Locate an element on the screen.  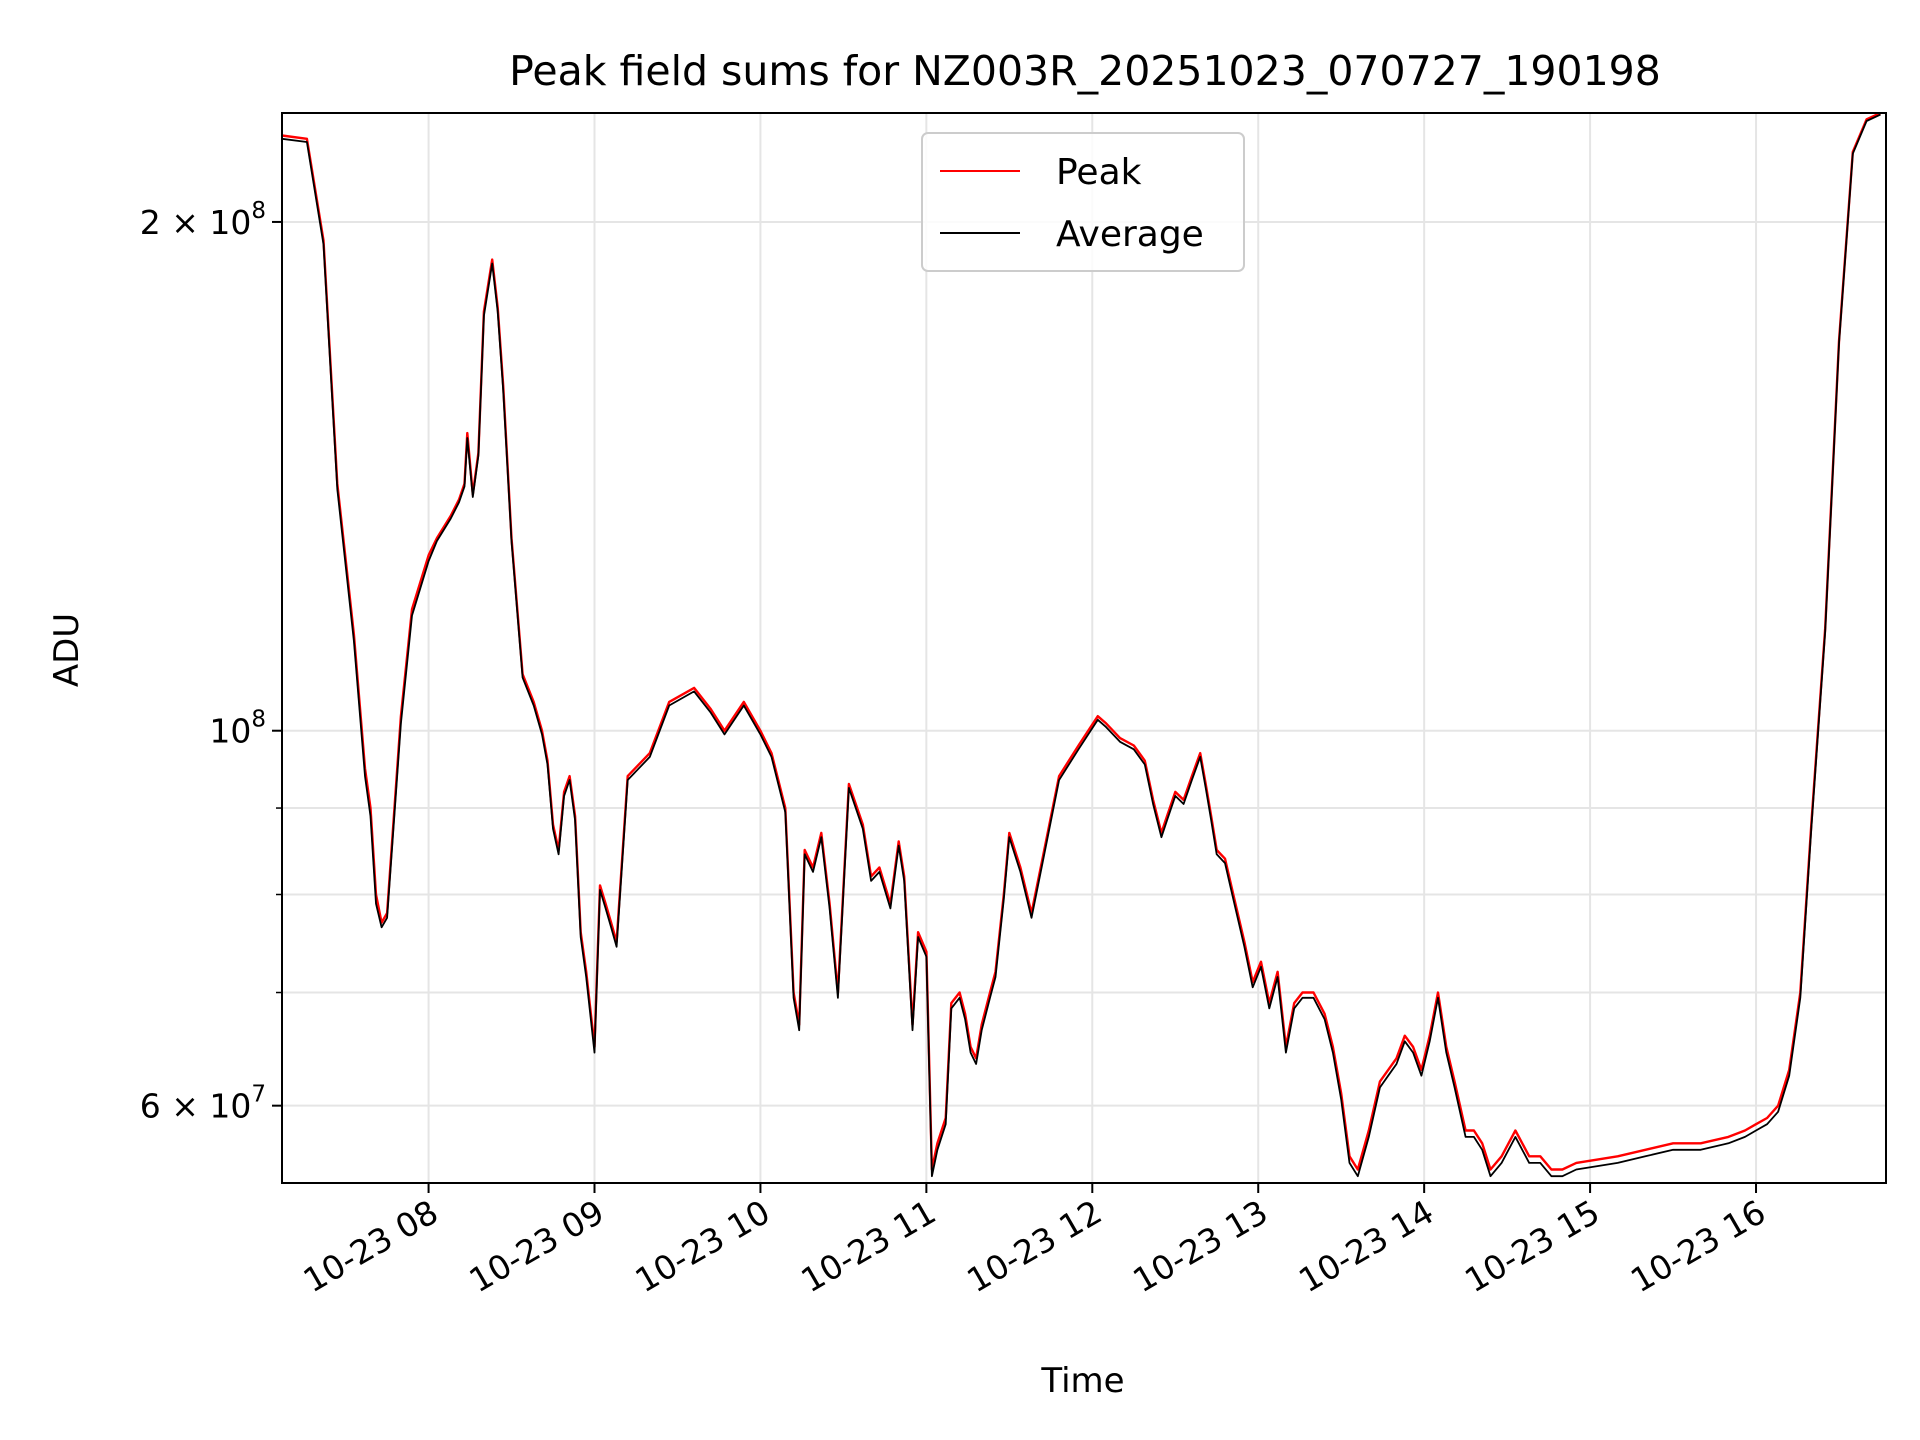
y-axis: 6 × 107 108 2 × 108 is located at coordinates (211, 662).